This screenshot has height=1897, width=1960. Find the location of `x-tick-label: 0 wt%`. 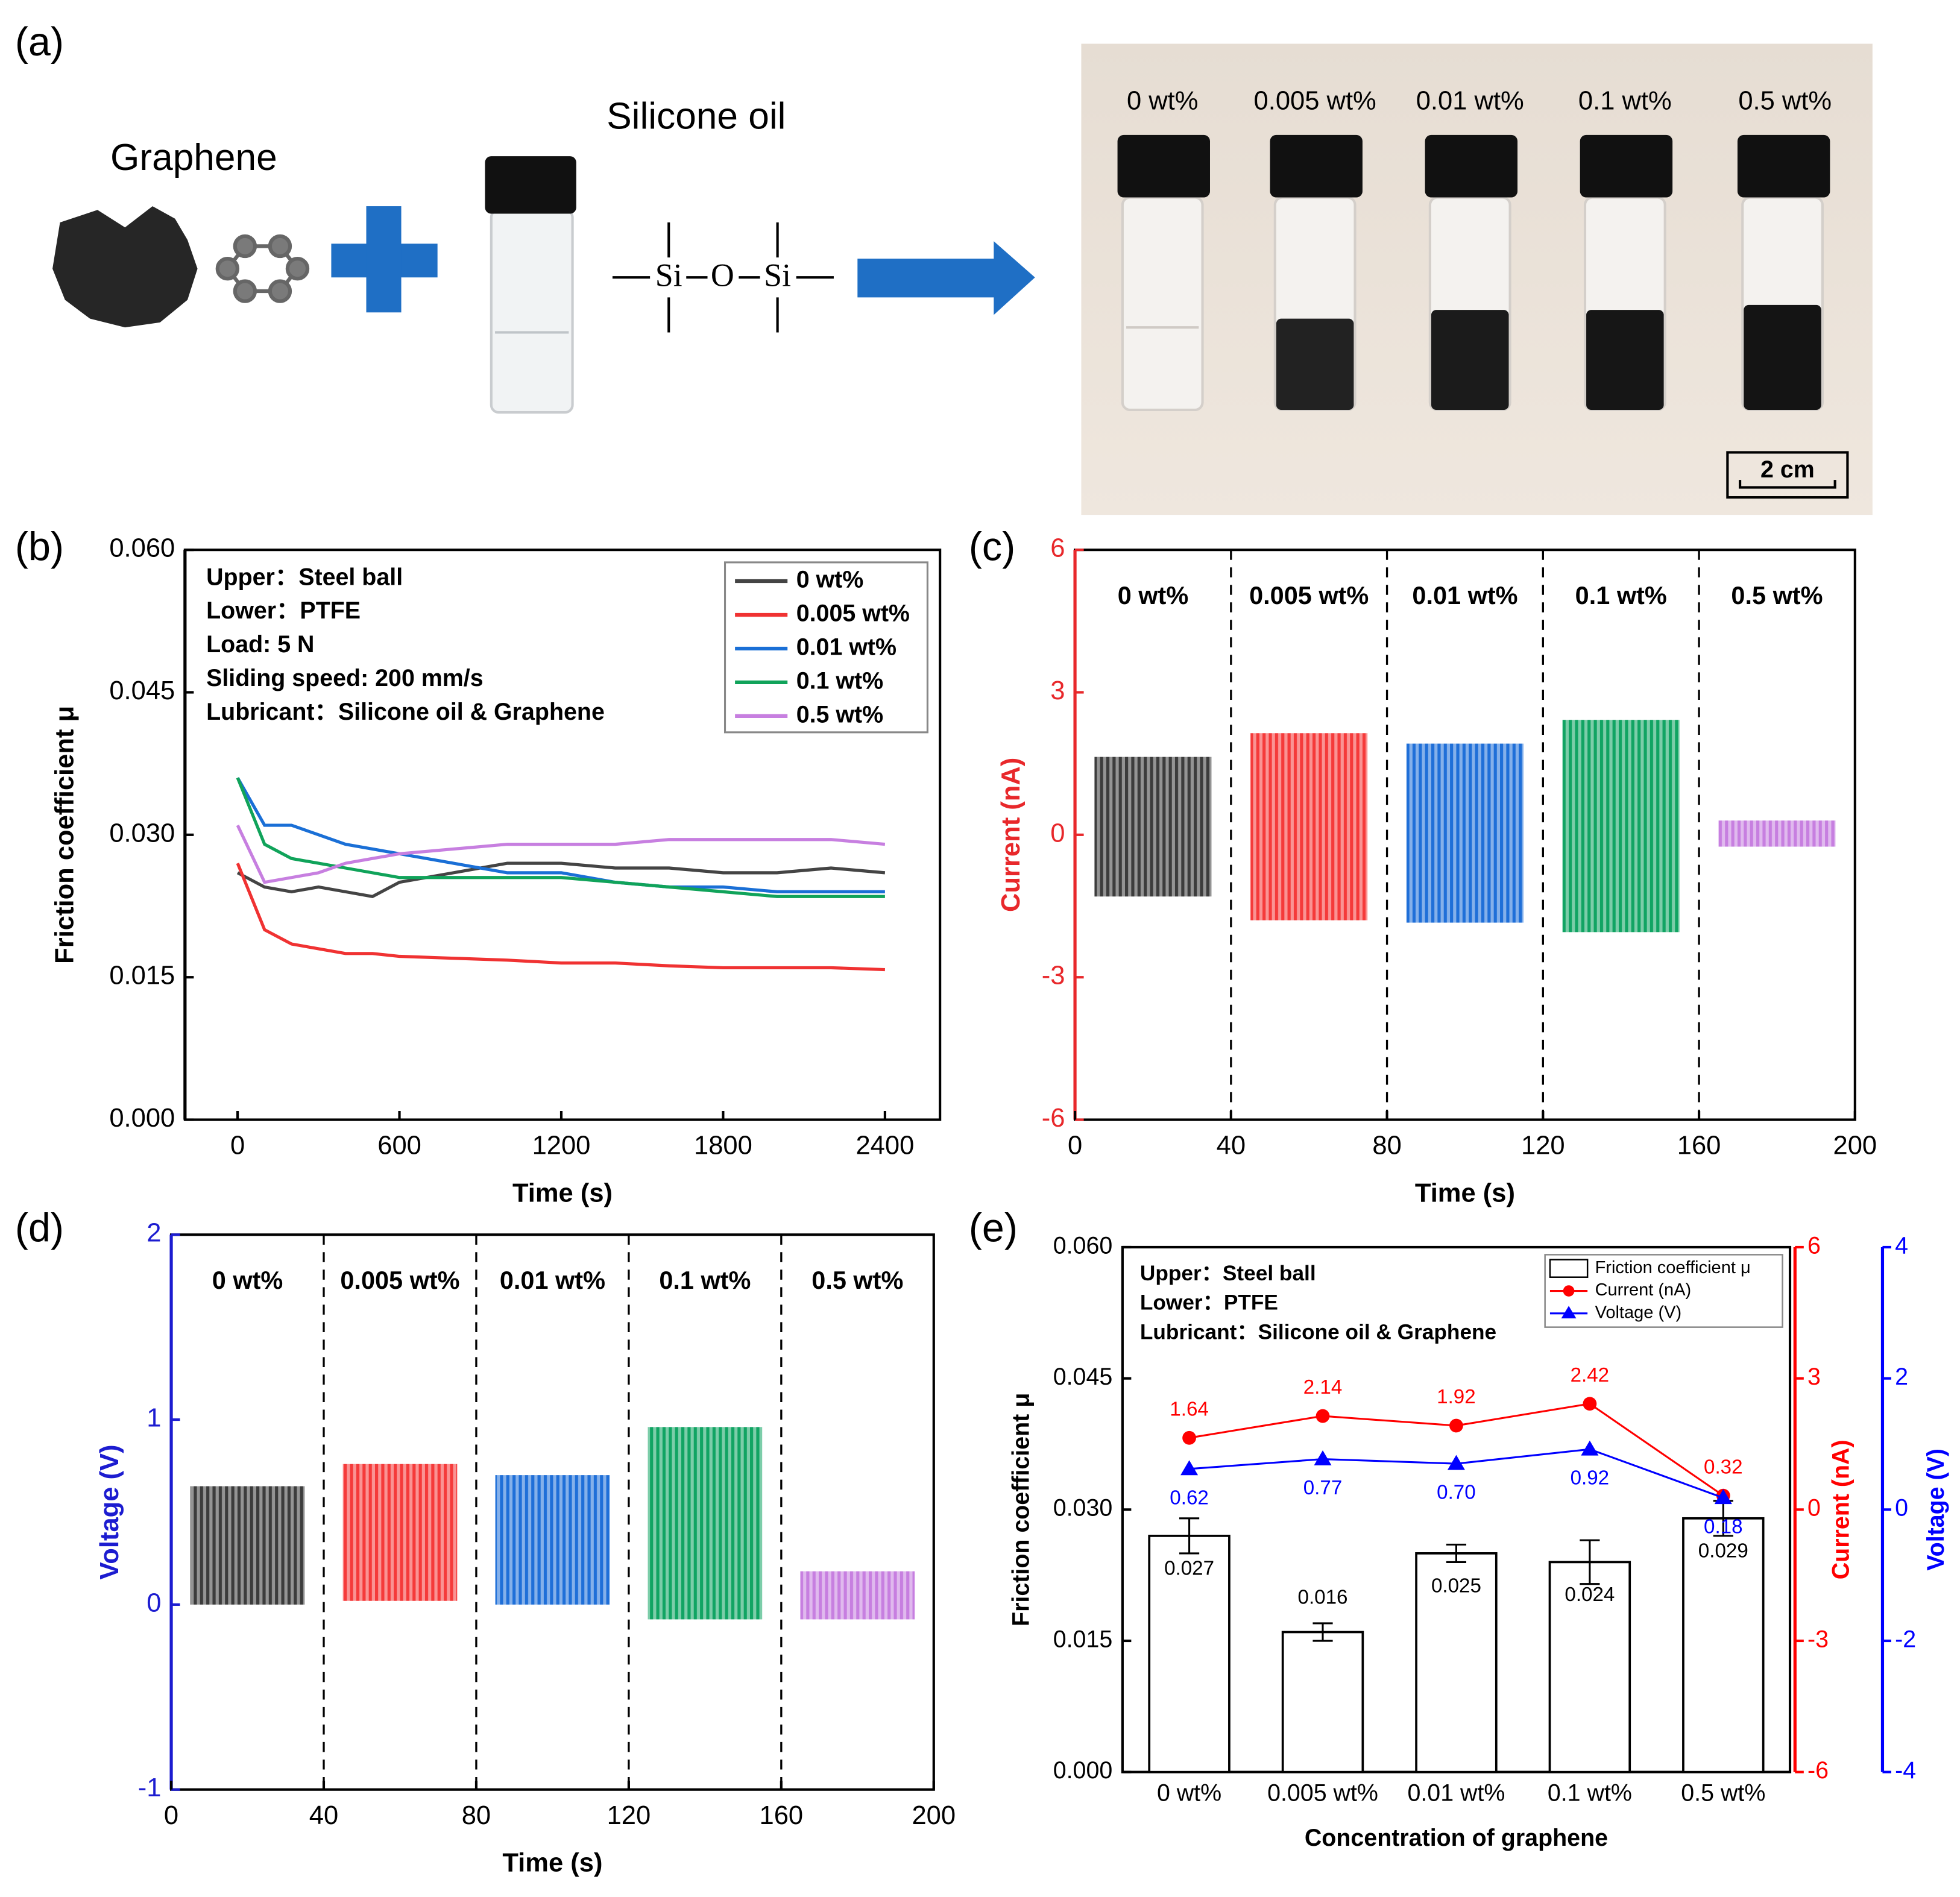

x-tick-label: 0 wt% is located at coordinates (1189, 1793).